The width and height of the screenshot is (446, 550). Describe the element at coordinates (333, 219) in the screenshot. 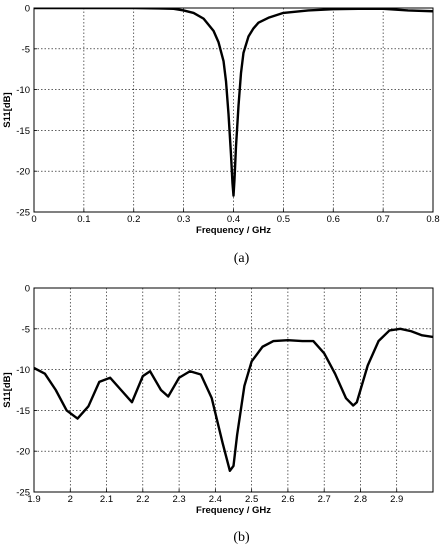

I see `x-tick-label: 0.6` at that location.